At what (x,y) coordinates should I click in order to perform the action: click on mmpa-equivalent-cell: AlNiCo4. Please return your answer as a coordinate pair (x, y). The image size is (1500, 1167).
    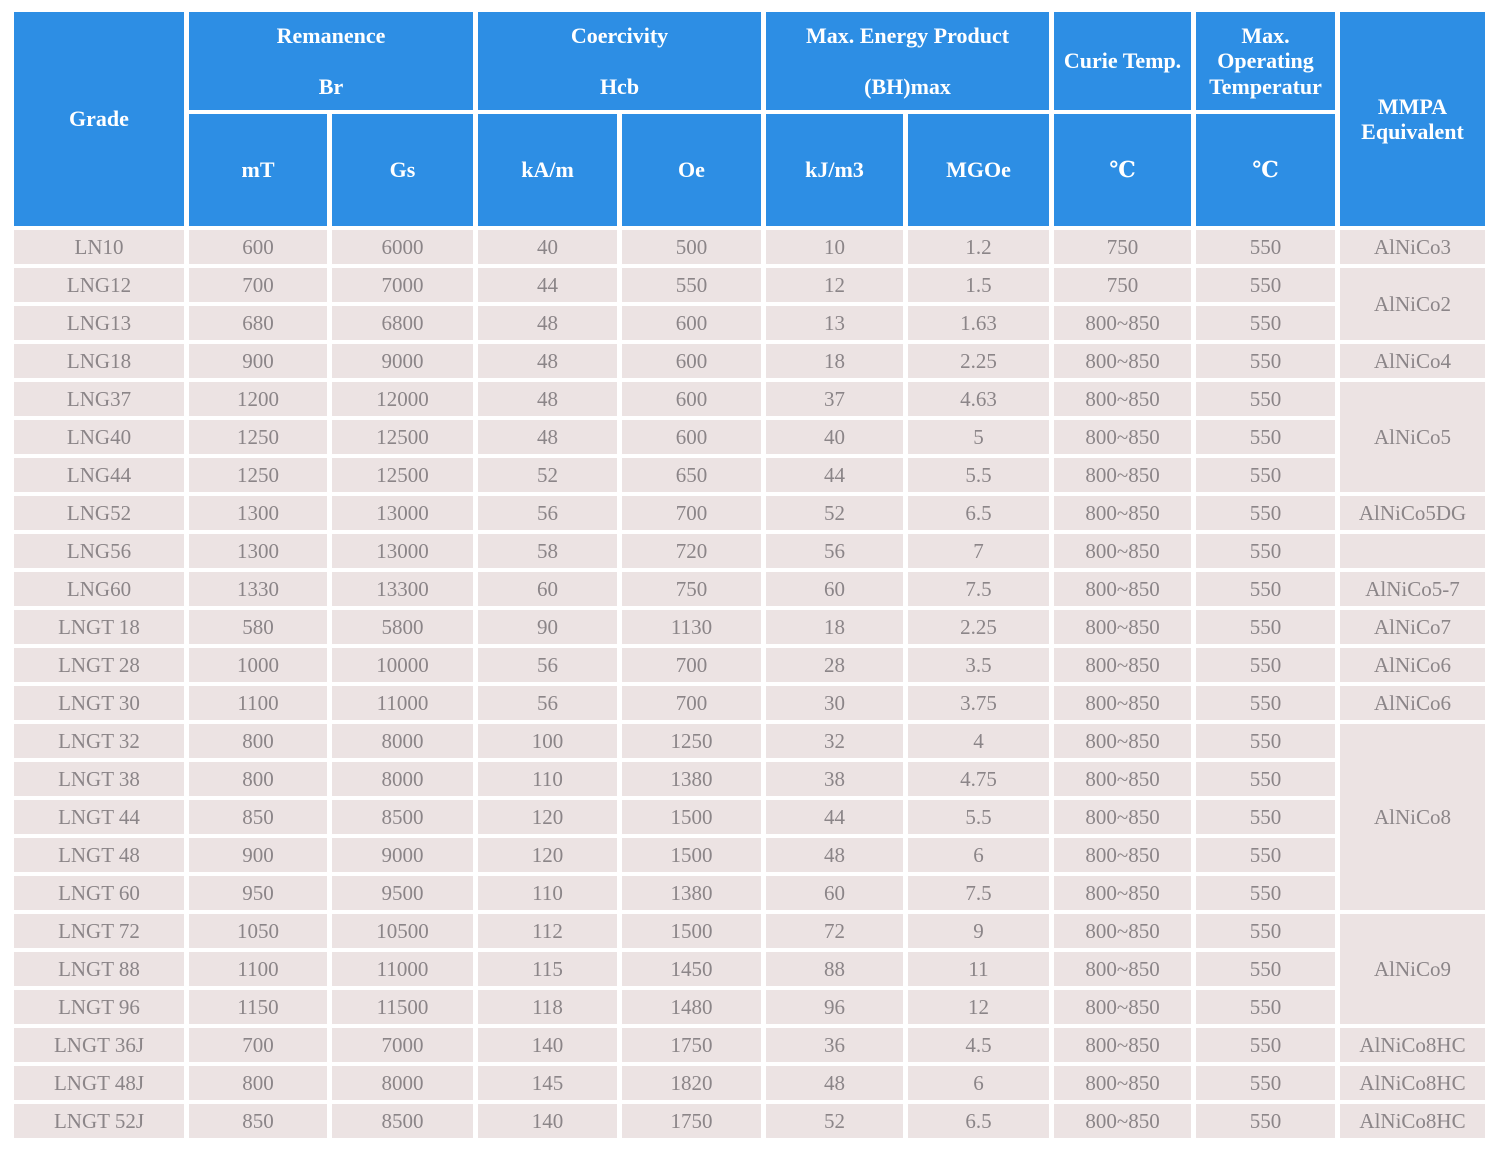
    Looking at the image, I should click on (1413, 361).